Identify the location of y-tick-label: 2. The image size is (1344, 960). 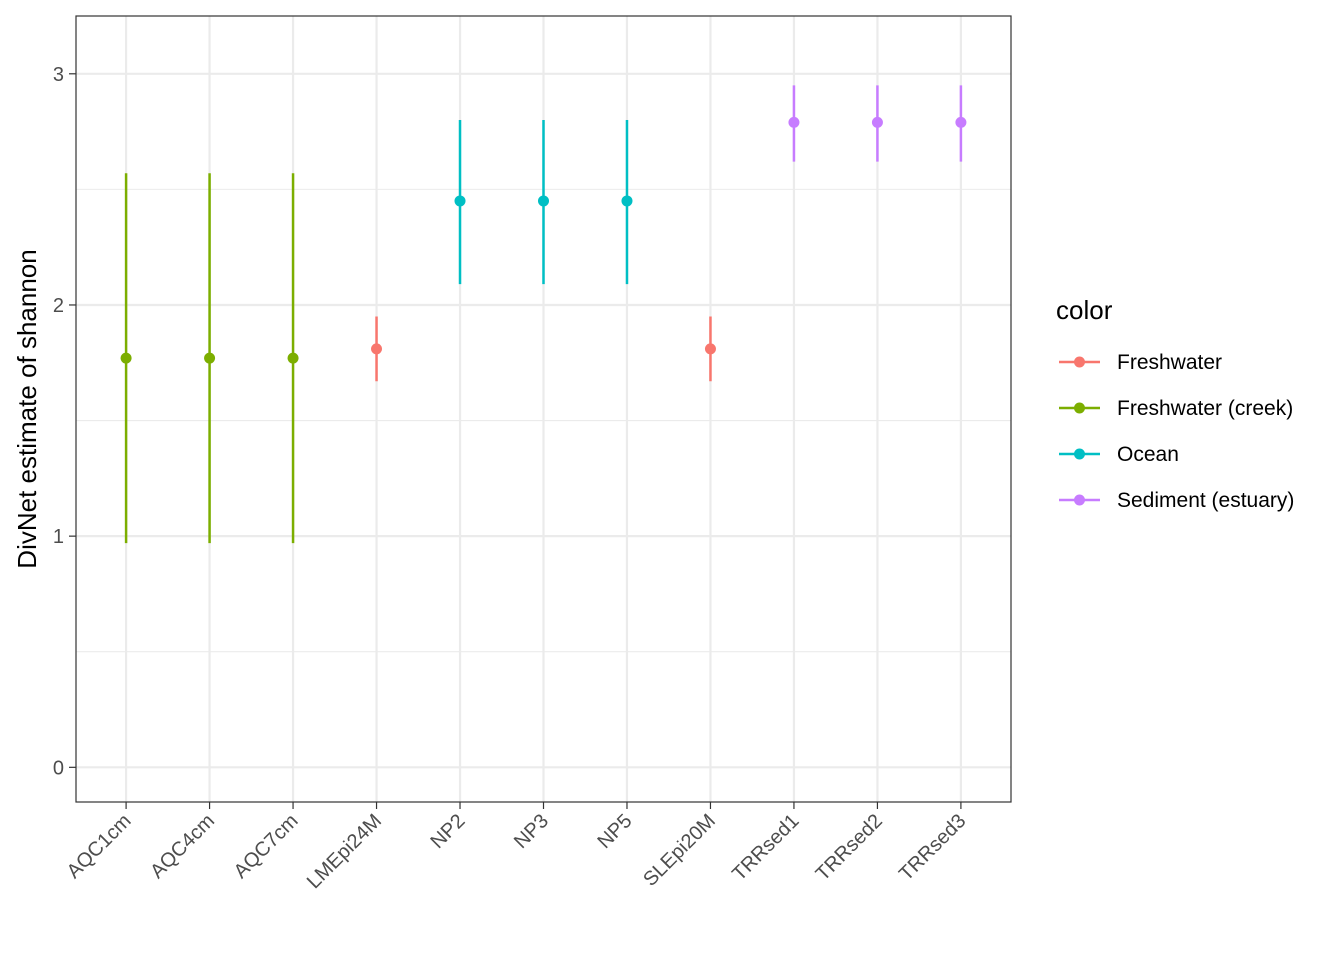
(58, 306).